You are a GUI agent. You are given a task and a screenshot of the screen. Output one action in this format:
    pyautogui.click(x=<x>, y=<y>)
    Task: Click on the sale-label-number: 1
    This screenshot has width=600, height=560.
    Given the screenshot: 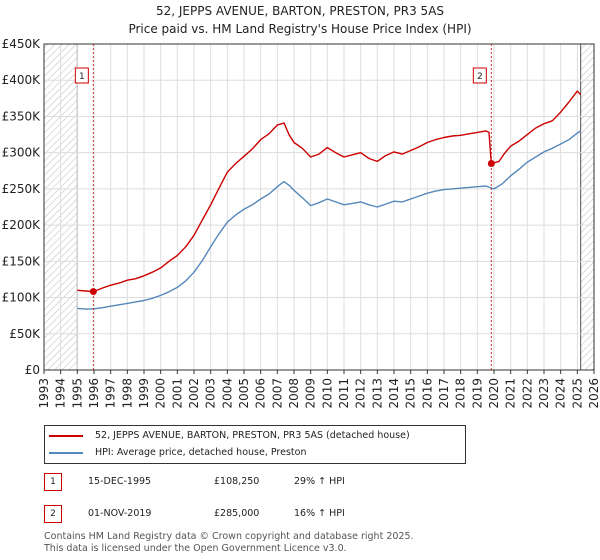 What is the action you would take?
    pyautogui.click(x=82, y=77)
    